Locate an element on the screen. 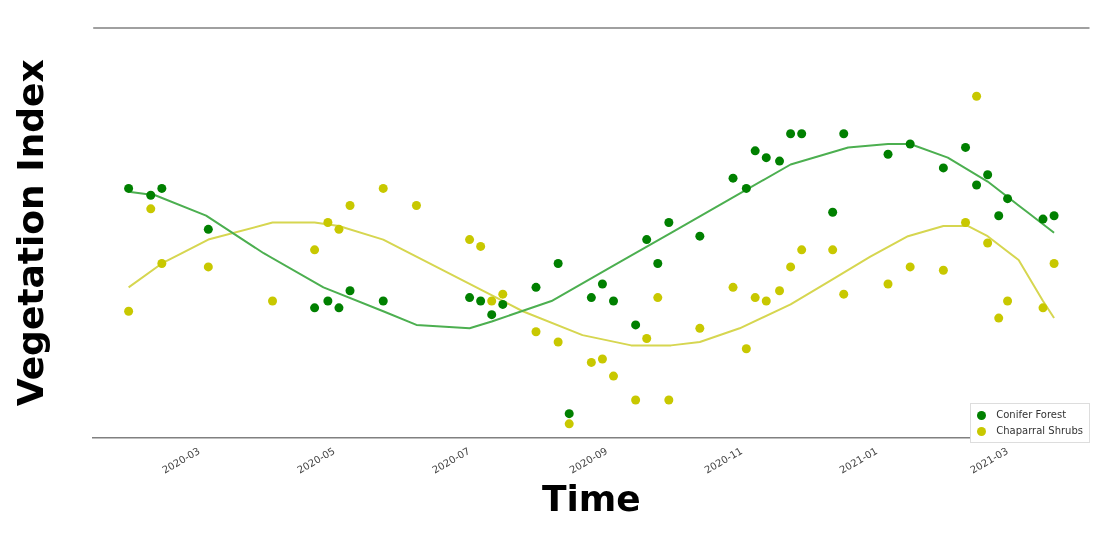 The height and width of the screenshot is (535, 1102). x-axis-title: Time is located at coordinates (591, 498).